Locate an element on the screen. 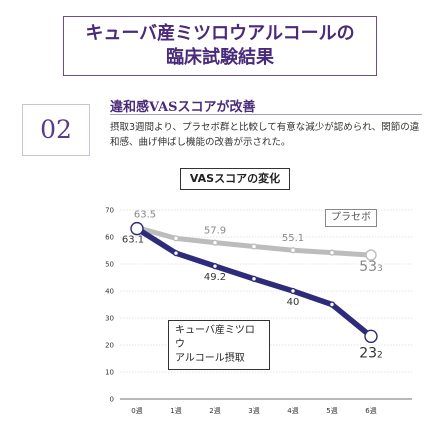 This screenshot has height=430, width=438. page-title: キューバ産ミツロウアルコールの 臨床試験結果 is located at coordinates (220, 46).